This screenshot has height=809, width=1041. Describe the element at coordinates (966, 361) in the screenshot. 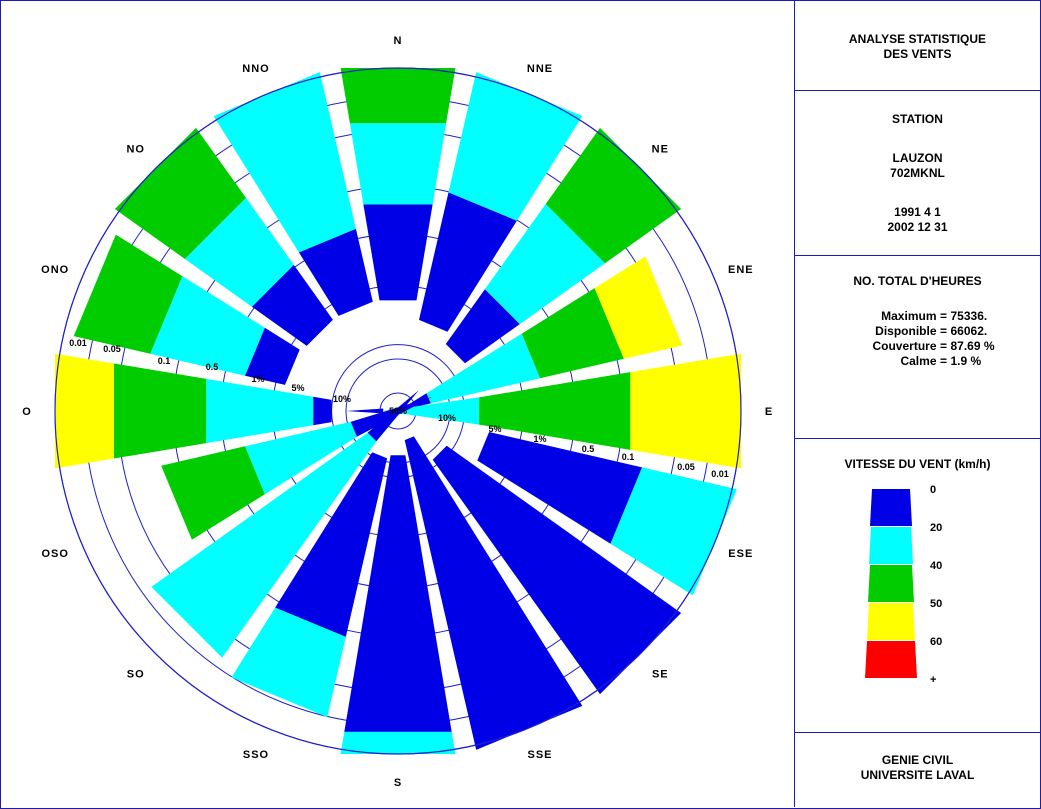

I see `stat-value: 1.9 %` at that location.